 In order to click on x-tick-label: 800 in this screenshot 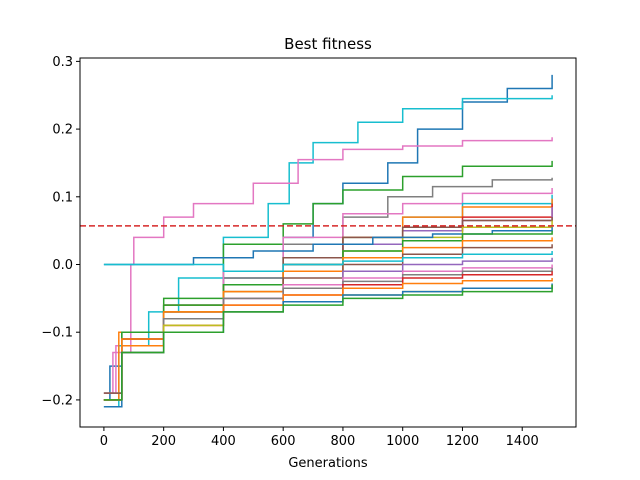, I will do `click(343, 441)`.